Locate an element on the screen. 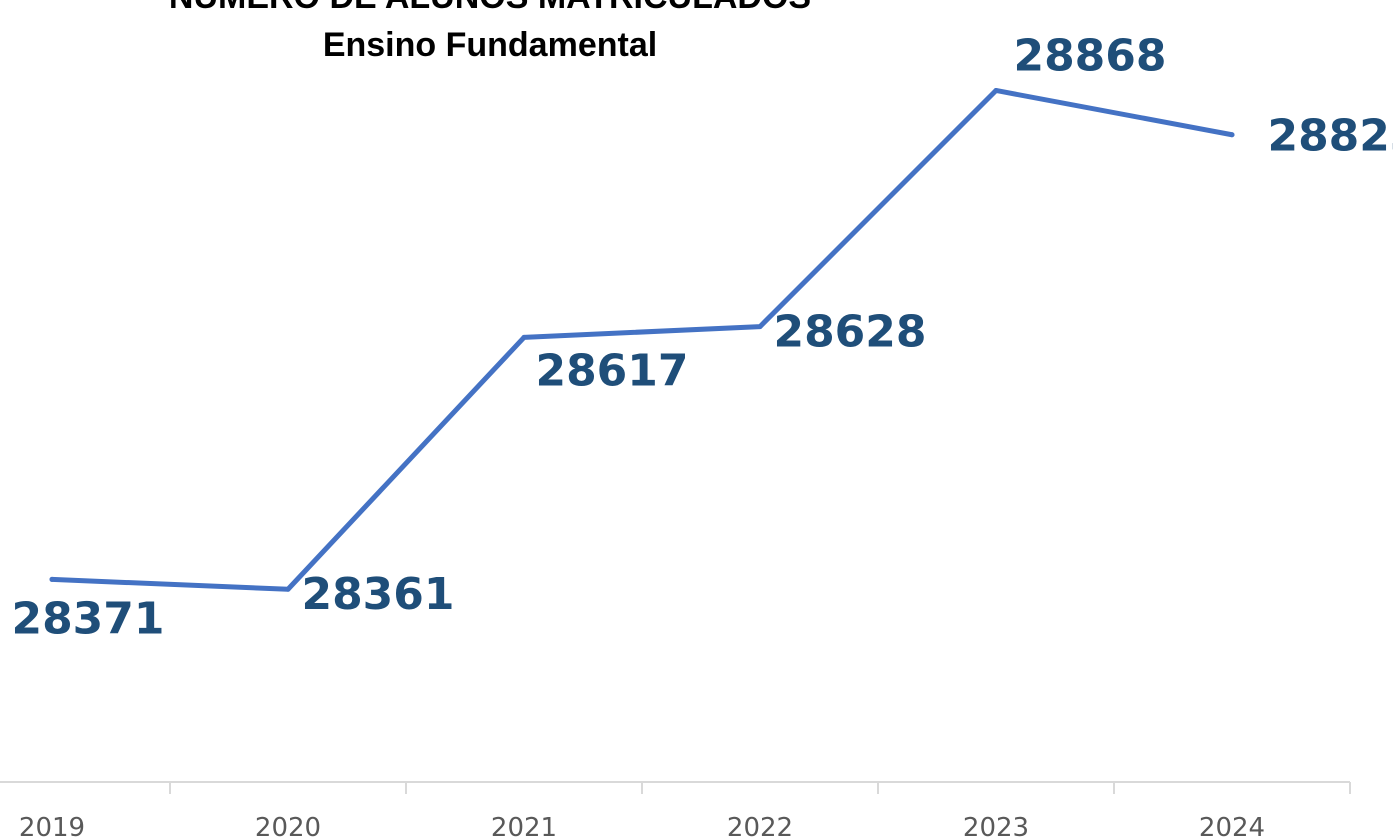 The image size is (1393, 838). x-tick-label: 2021 is located at coordinates (524, 825).